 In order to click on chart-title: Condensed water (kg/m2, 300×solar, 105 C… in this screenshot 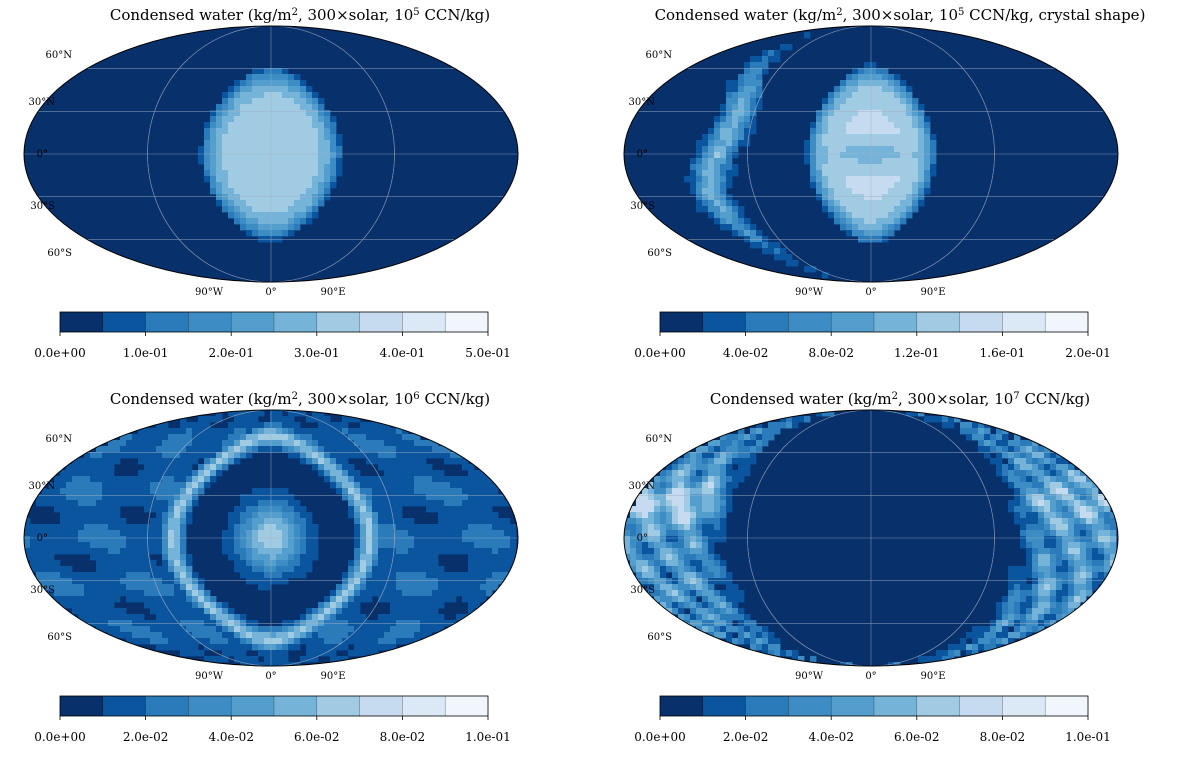, I will do `click(300, 15)`.